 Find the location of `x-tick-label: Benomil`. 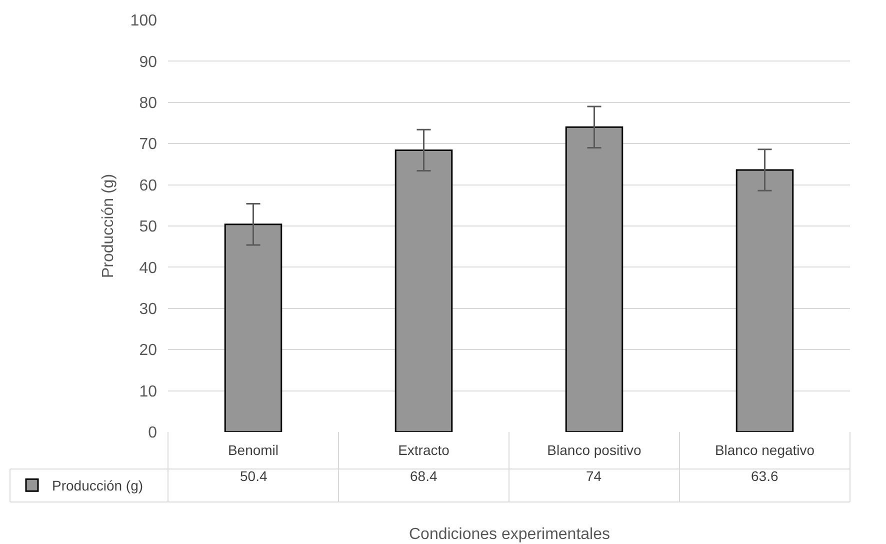

x-tick-label: Benomil is located at coordinates (253, 450).